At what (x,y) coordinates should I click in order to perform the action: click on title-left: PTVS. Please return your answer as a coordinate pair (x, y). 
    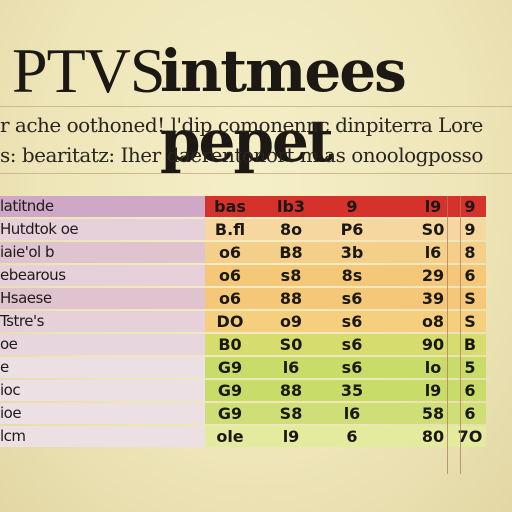
    Looking at the image, I should click on (88, 70).